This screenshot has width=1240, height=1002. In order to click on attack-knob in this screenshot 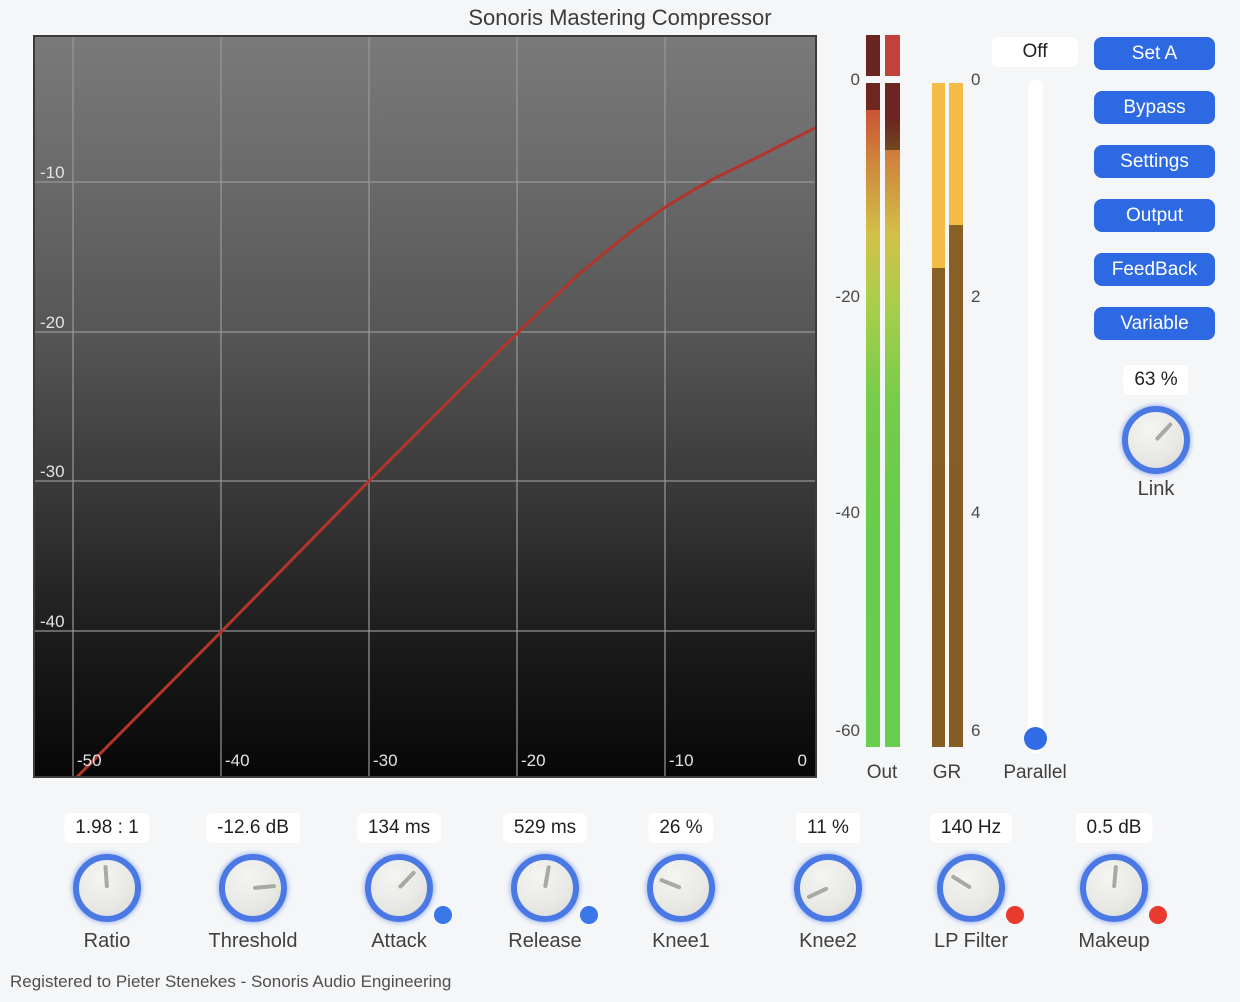, I will do `click(399, 888)`.